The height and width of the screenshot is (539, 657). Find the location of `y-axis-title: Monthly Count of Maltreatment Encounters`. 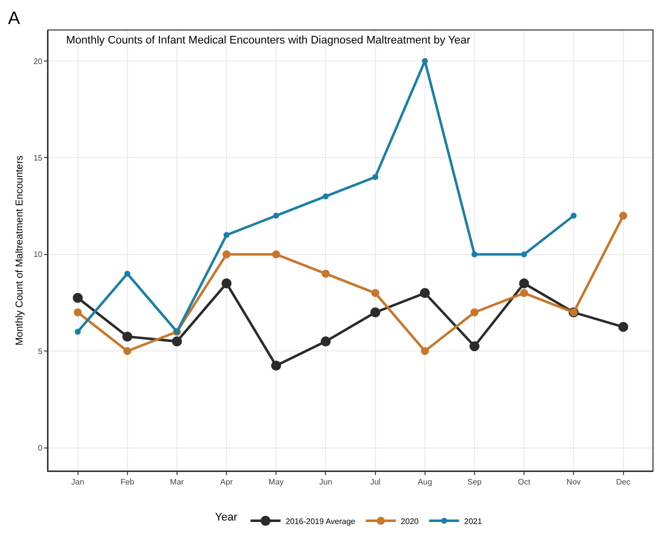

y-axis-title: Monthly Count of Maltreatment Encounters is located at coordinates (20, 250).